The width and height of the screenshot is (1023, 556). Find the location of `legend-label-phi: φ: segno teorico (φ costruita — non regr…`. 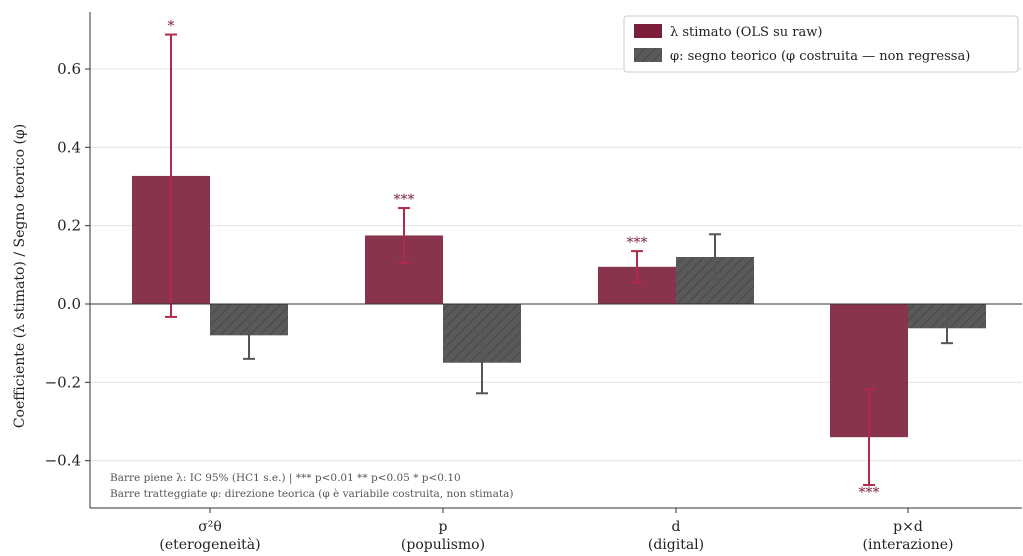

legend-label-phi: φ: segno teorico (φ costruita — non regr… is located at coordinates (820, 56).